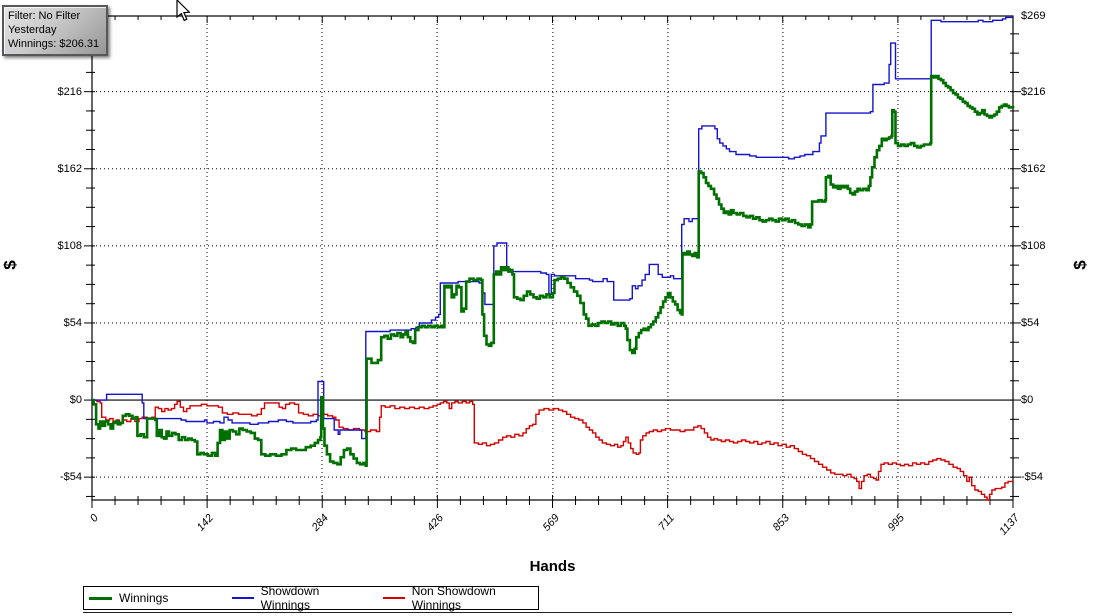 The image size is (1097, 616). I want to click on mouse-cursor-icon, so click(183, 11).